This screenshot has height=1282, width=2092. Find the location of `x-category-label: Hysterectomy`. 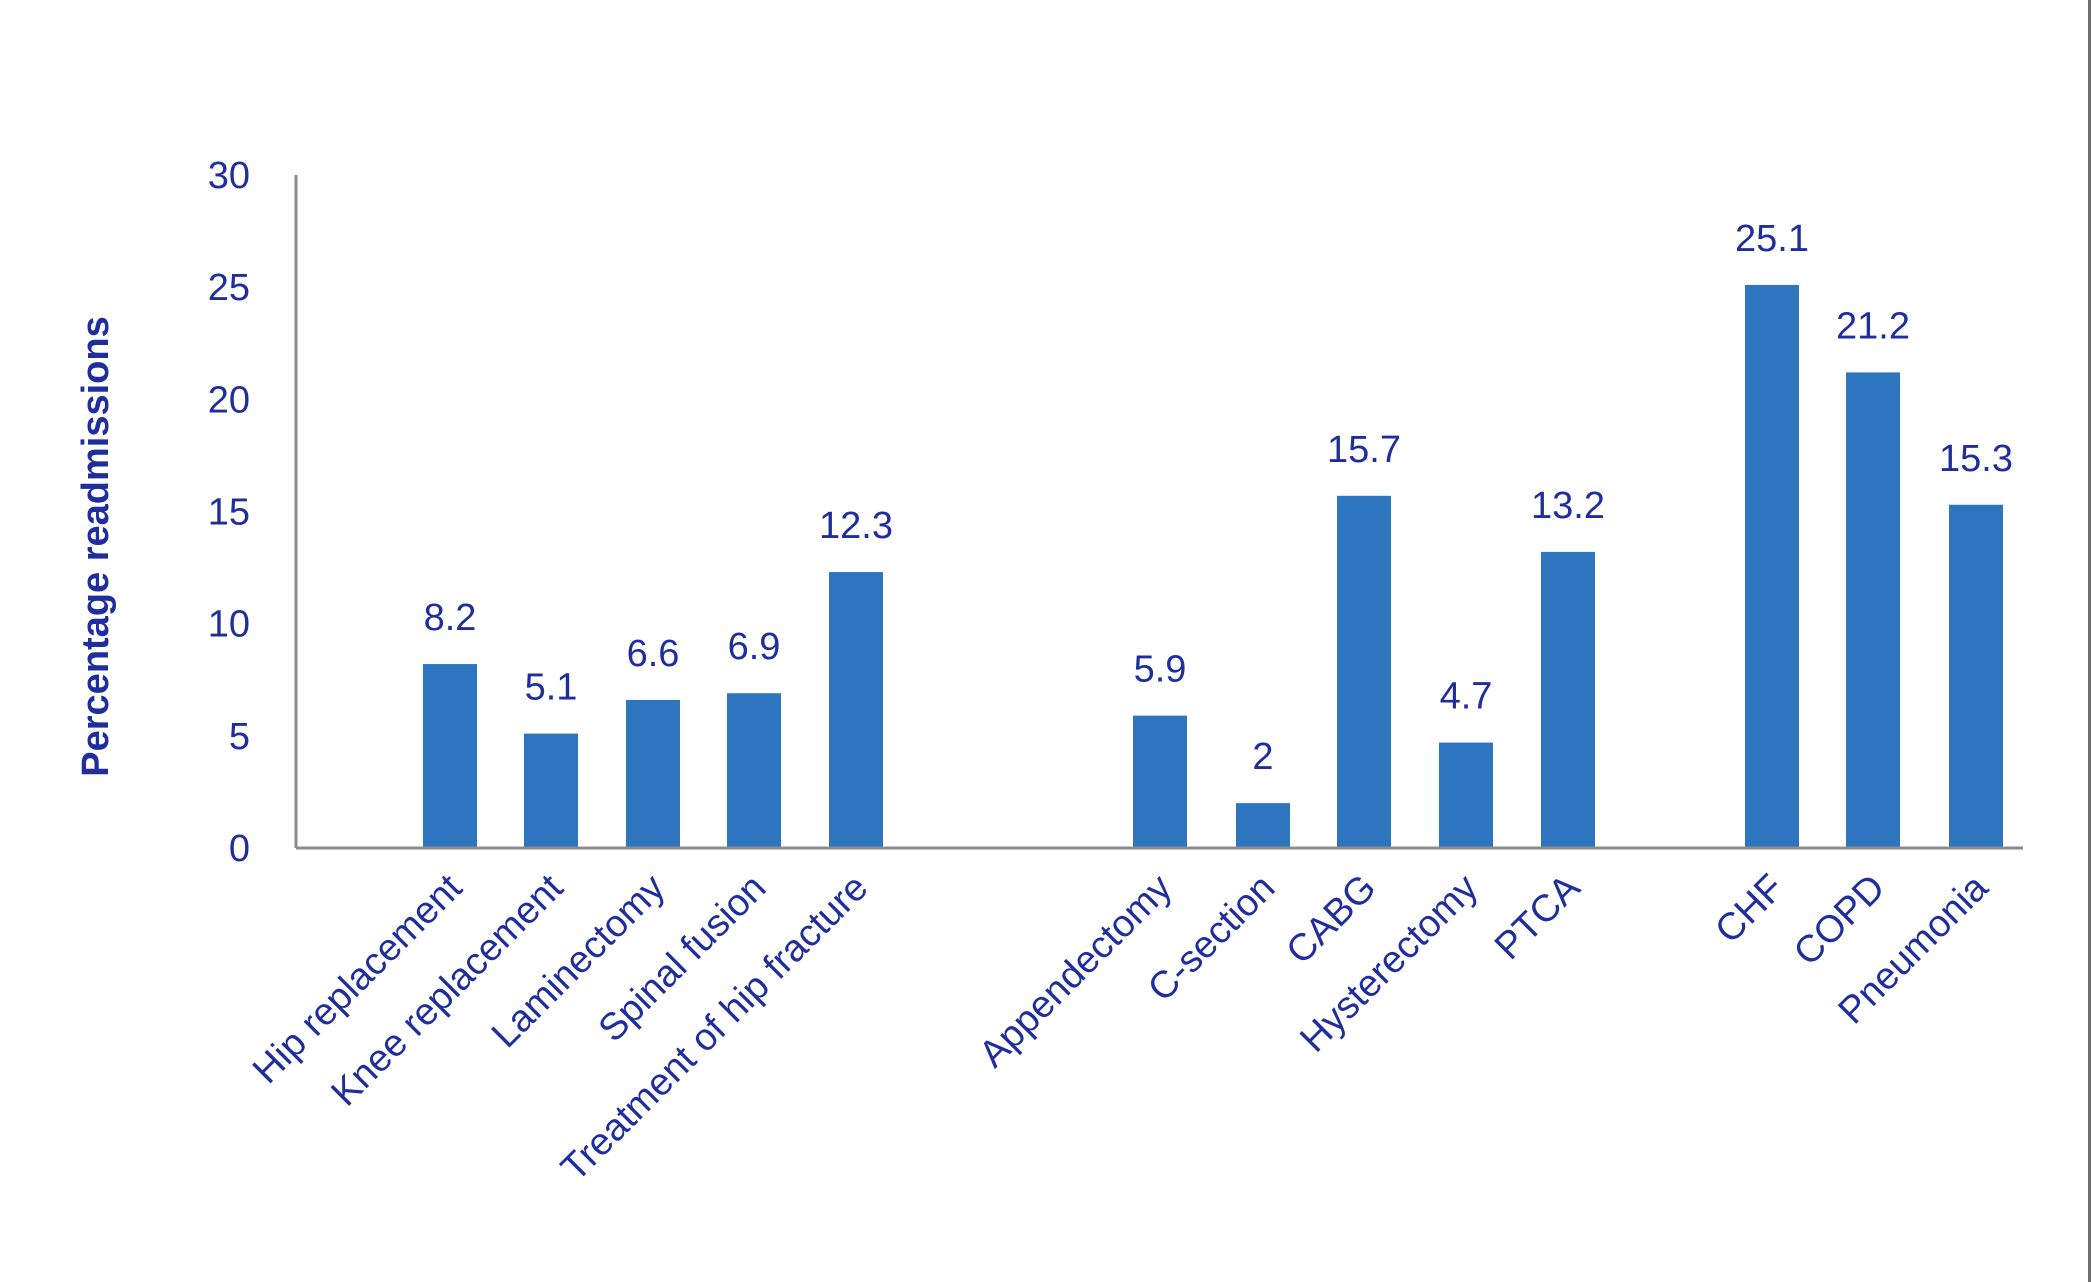

x-category-label: Hysterectomy is located at coordinates (1389, 964).